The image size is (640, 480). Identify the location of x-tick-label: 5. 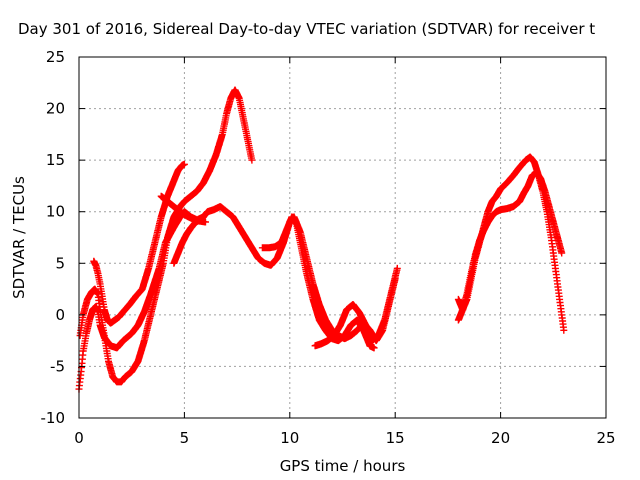
(185, 438).